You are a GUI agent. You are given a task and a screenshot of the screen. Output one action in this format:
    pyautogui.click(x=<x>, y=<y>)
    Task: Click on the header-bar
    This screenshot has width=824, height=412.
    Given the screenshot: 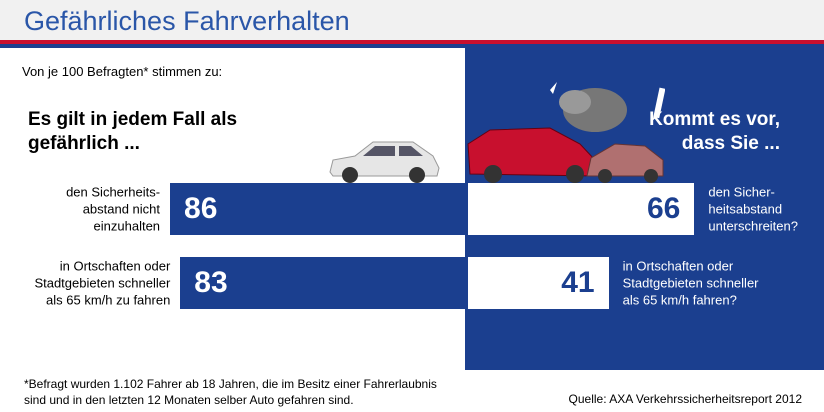 What is the action you would take?
    pyautogui.click(x=412, y=20)
    